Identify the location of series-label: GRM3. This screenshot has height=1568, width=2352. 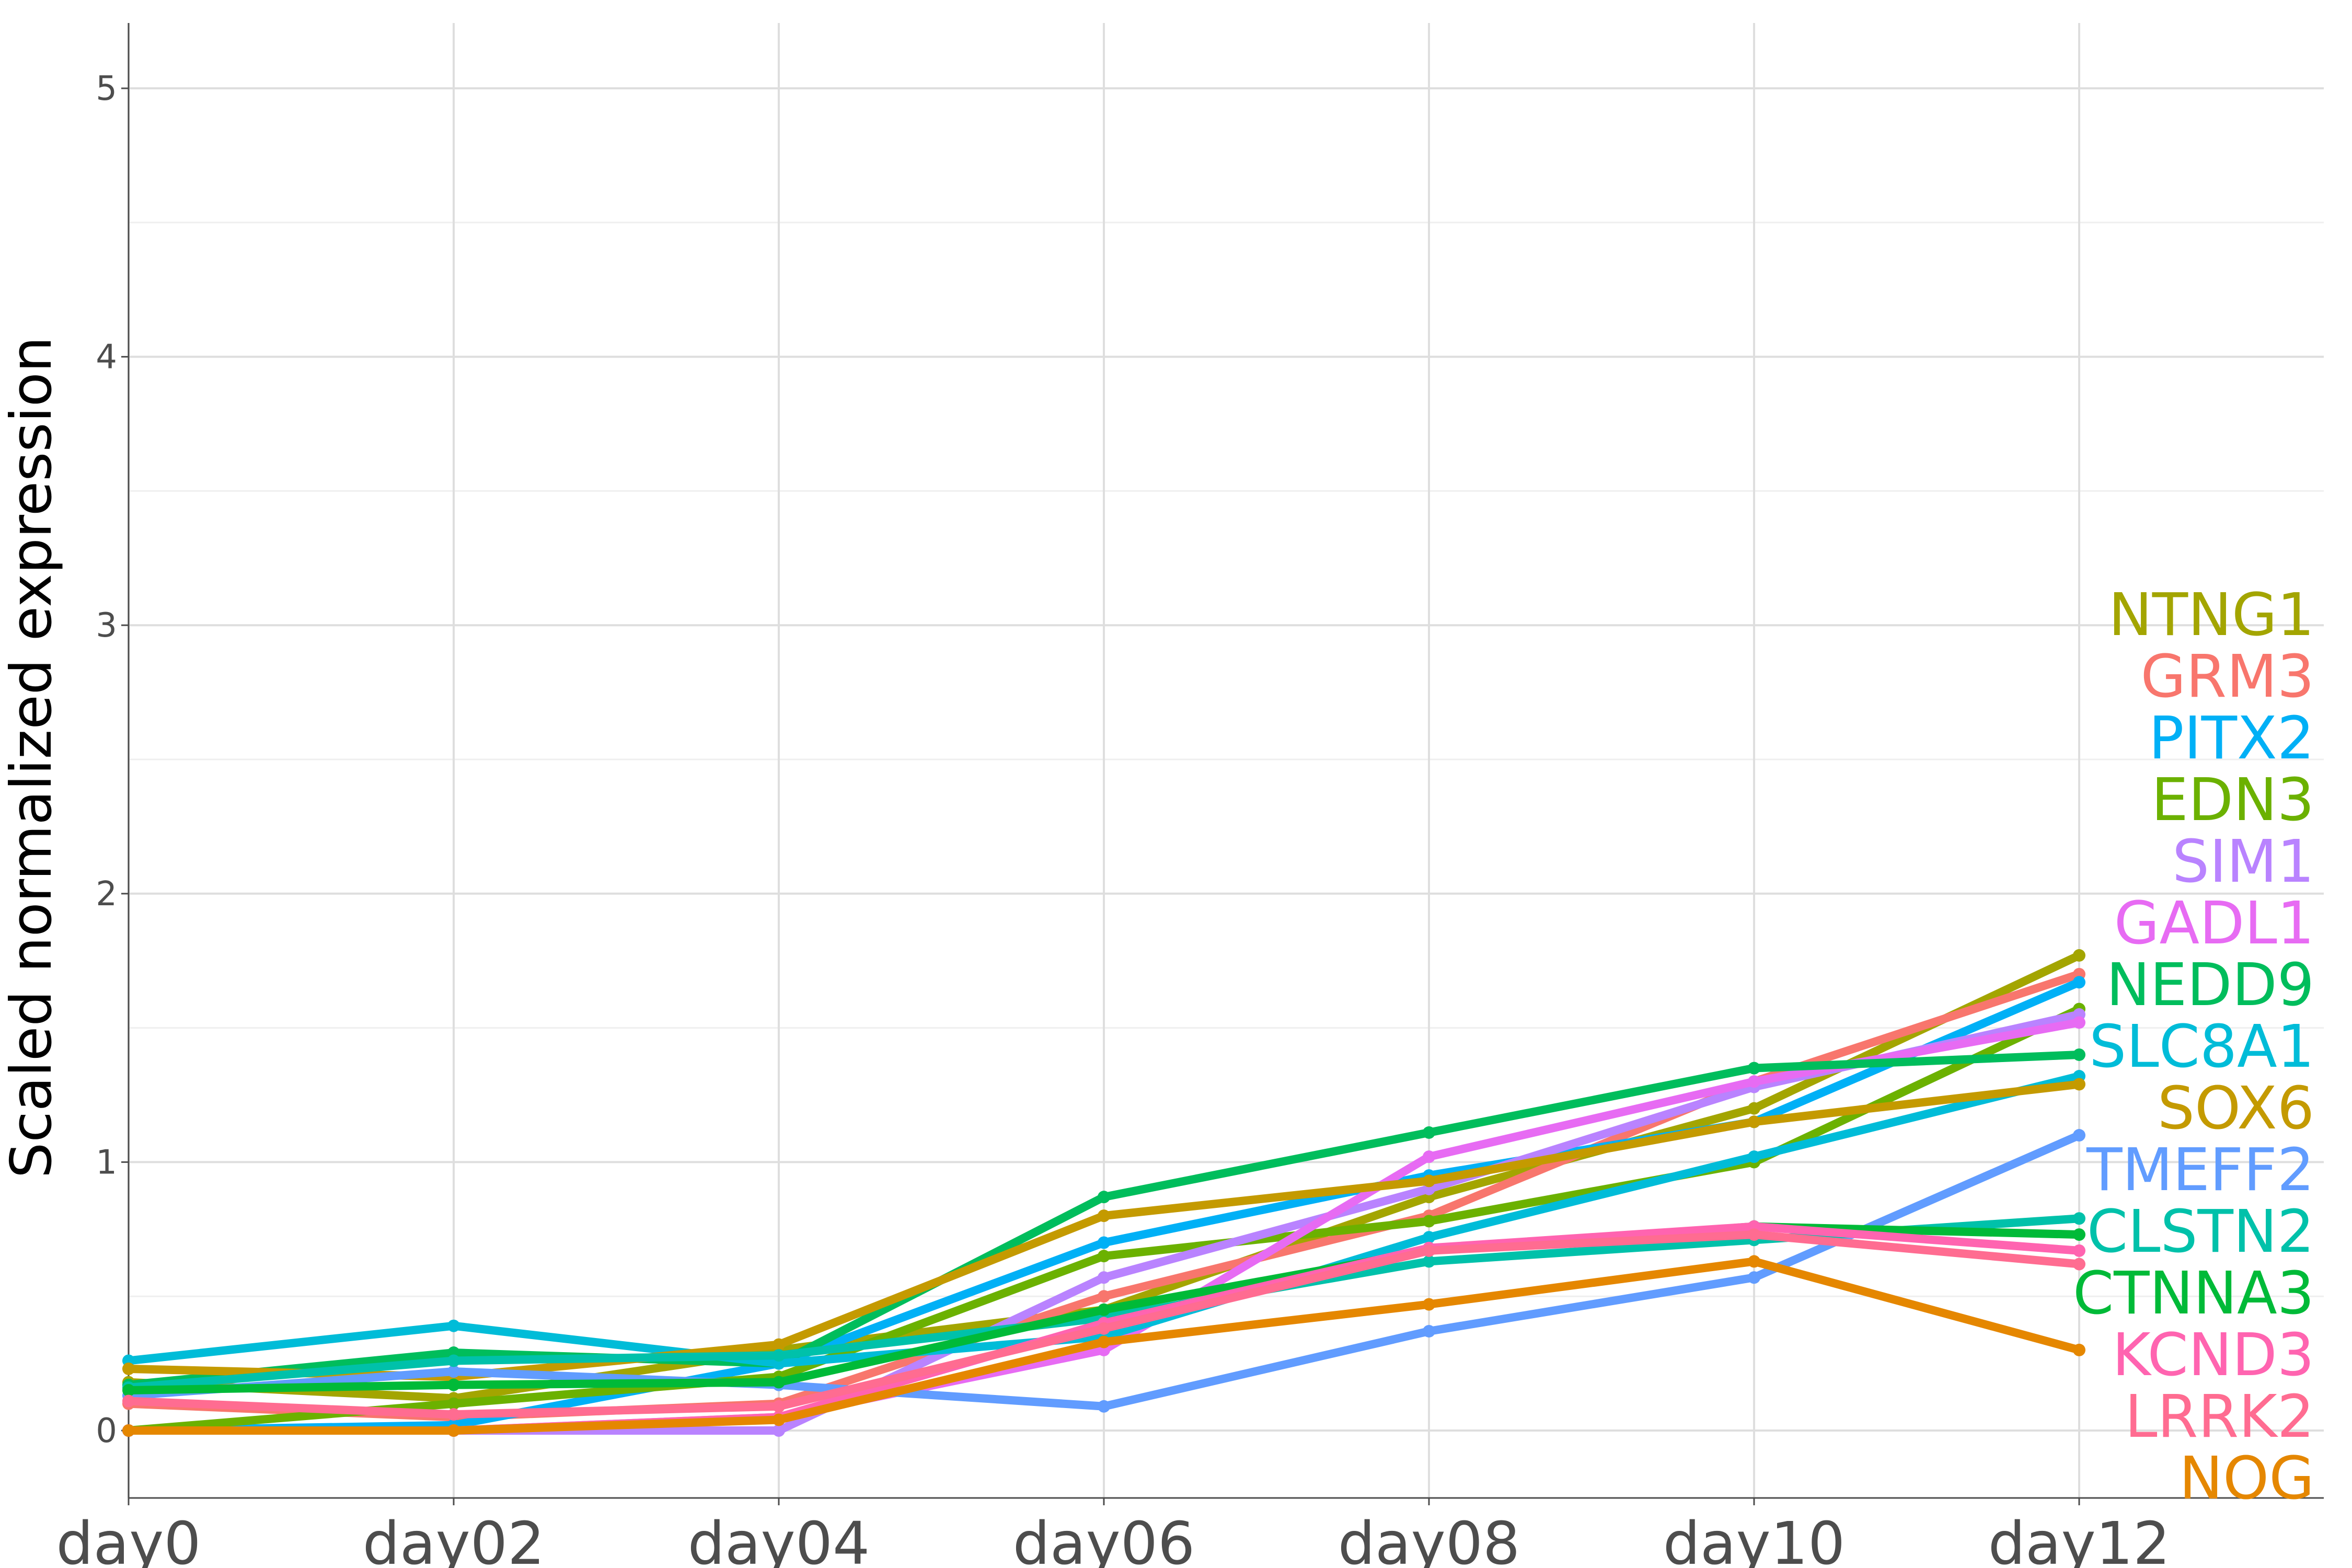
(2228, 677).